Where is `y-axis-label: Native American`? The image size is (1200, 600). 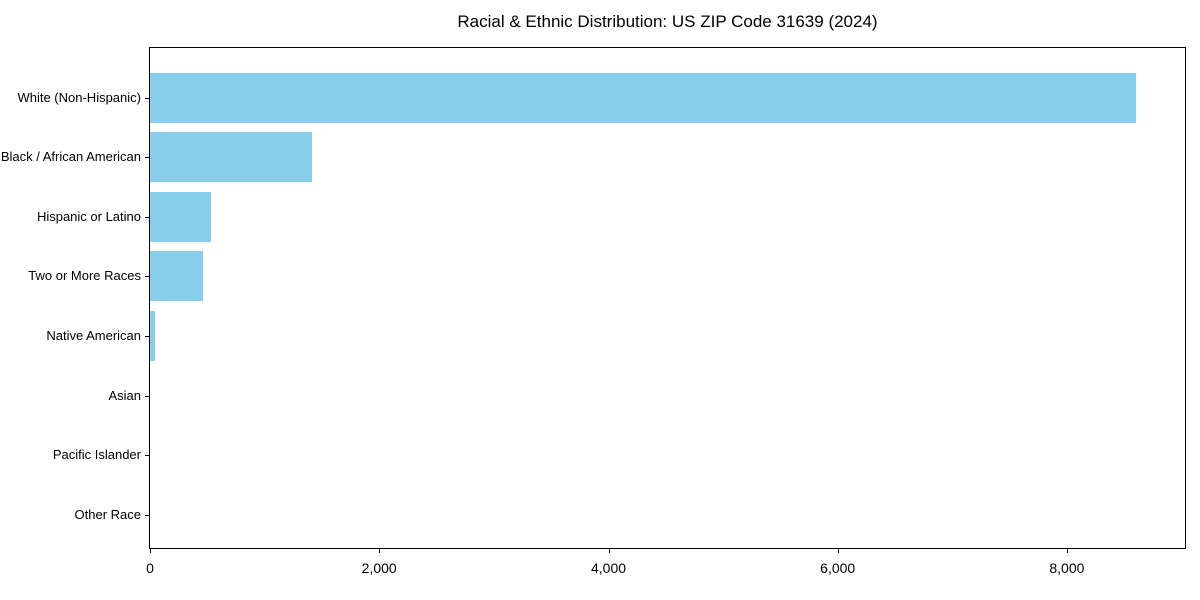
y-axis-label: Native American is located at coordinates (93, 336).